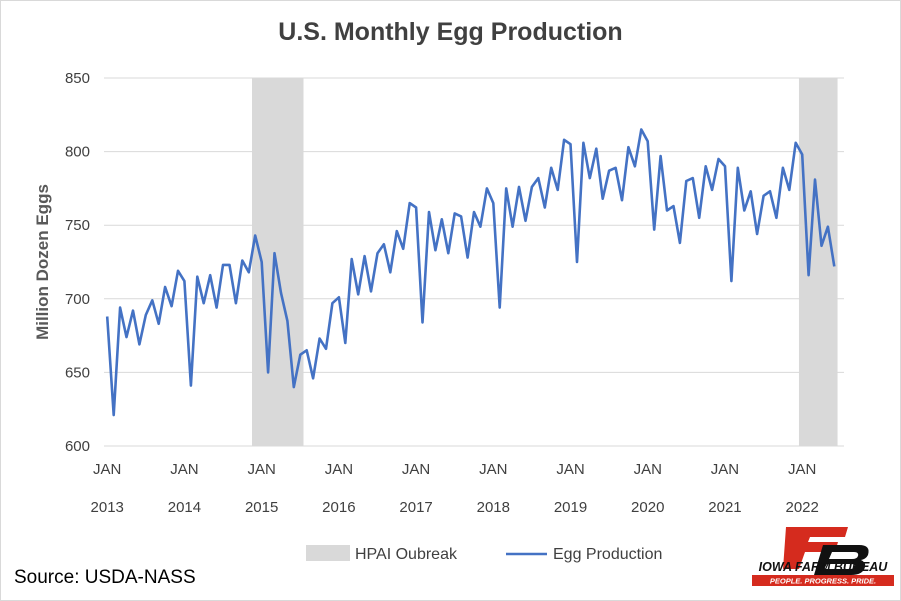 The image size is (901, 601). What do you see at coordinates (339, 469) in the screenshot?
I see `x-tick-month-2016: JAN` at bounding box center [339, 469].